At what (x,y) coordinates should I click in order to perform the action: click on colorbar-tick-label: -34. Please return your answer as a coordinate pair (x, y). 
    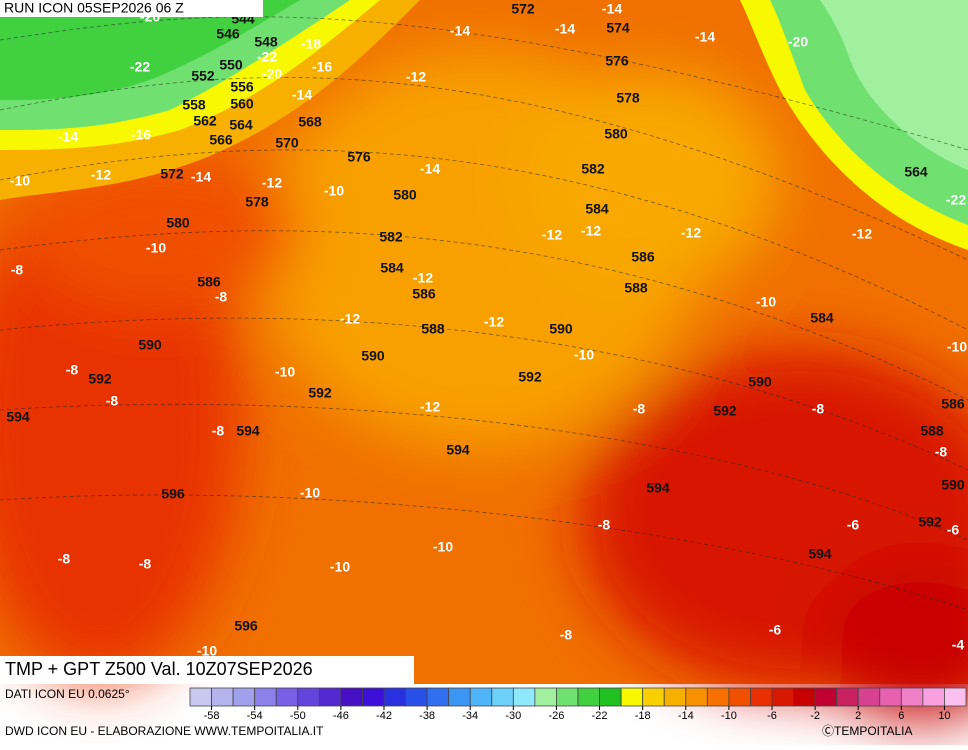
    Looking at the image, I should click on (470, 716).